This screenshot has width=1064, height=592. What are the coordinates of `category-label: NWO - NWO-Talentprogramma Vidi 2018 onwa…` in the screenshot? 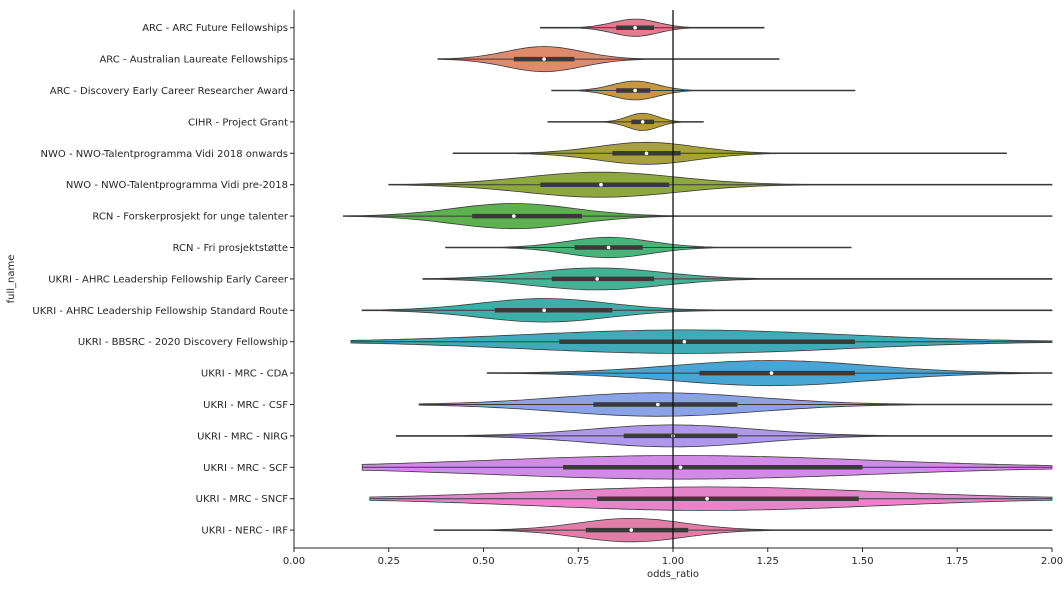 It's located at (164, 154).